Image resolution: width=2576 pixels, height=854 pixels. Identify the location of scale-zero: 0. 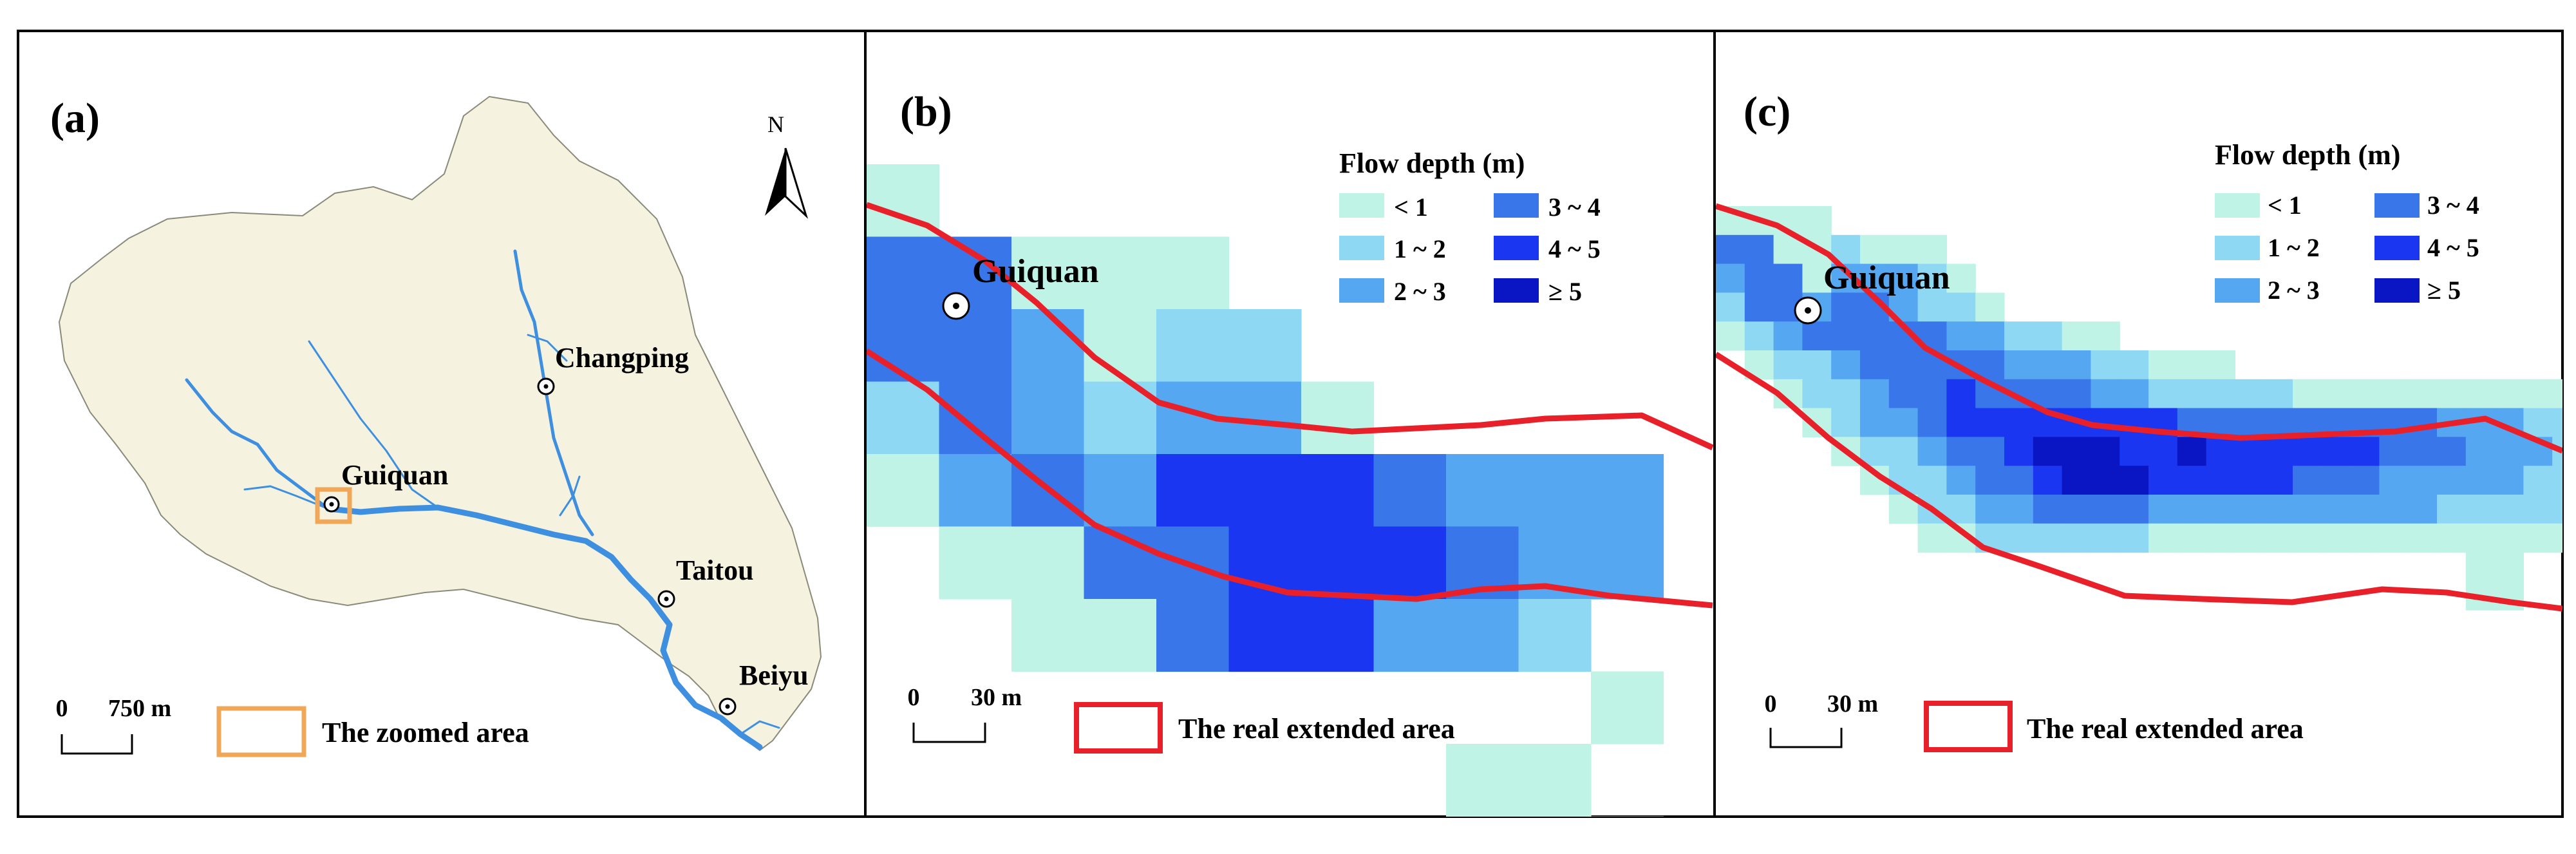
(62, 709).